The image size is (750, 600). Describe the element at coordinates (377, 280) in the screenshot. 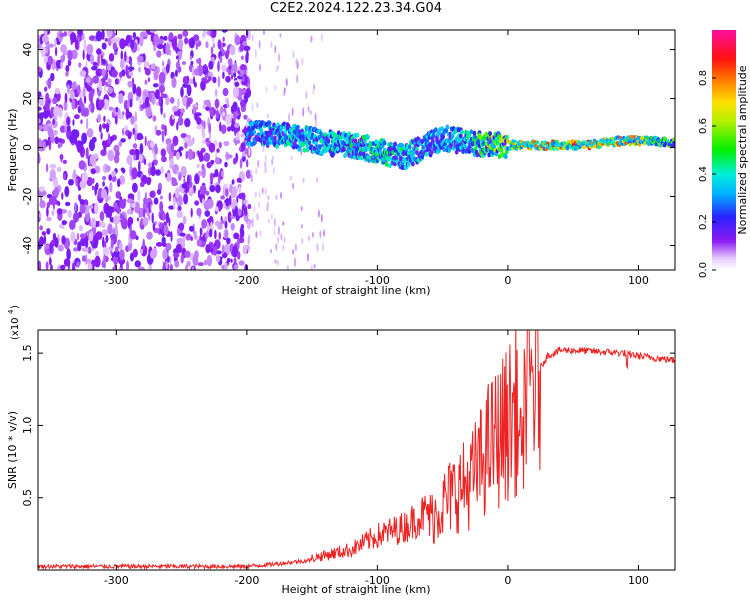

I see `x-tick-label: -100` at that location.